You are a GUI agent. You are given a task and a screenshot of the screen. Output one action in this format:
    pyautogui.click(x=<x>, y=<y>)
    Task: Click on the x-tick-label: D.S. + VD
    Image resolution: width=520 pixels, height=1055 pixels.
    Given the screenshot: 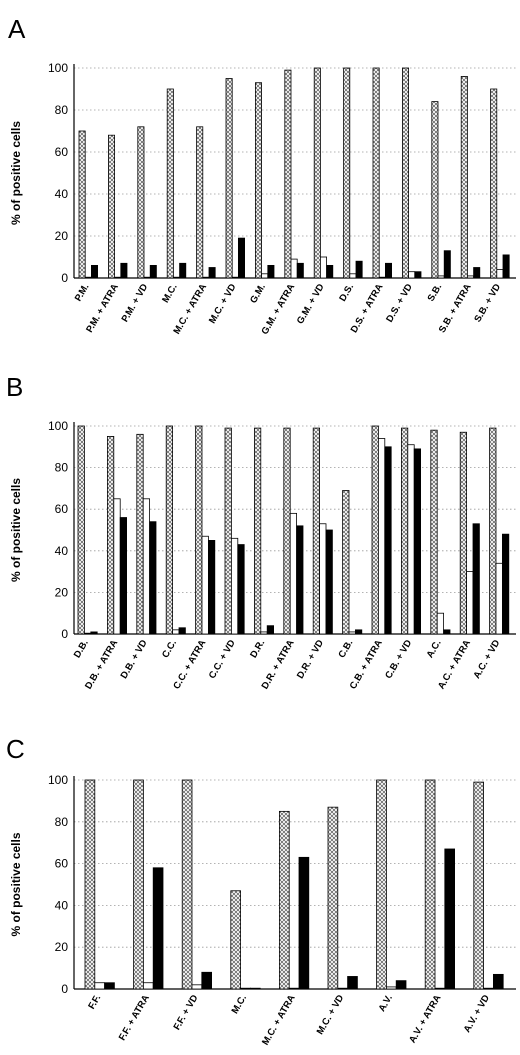 What is the action you would take?
    pyautogui.click(x=399, y=303)
    